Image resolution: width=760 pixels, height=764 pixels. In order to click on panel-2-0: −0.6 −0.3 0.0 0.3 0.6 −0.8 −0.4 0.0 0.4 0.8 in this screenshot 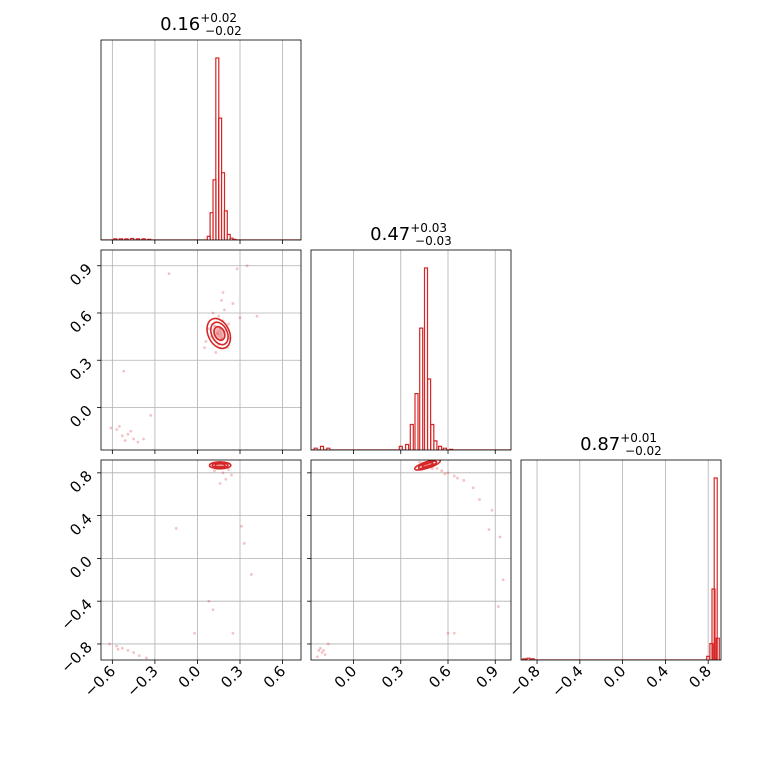, I will do `click(179, 580)`.